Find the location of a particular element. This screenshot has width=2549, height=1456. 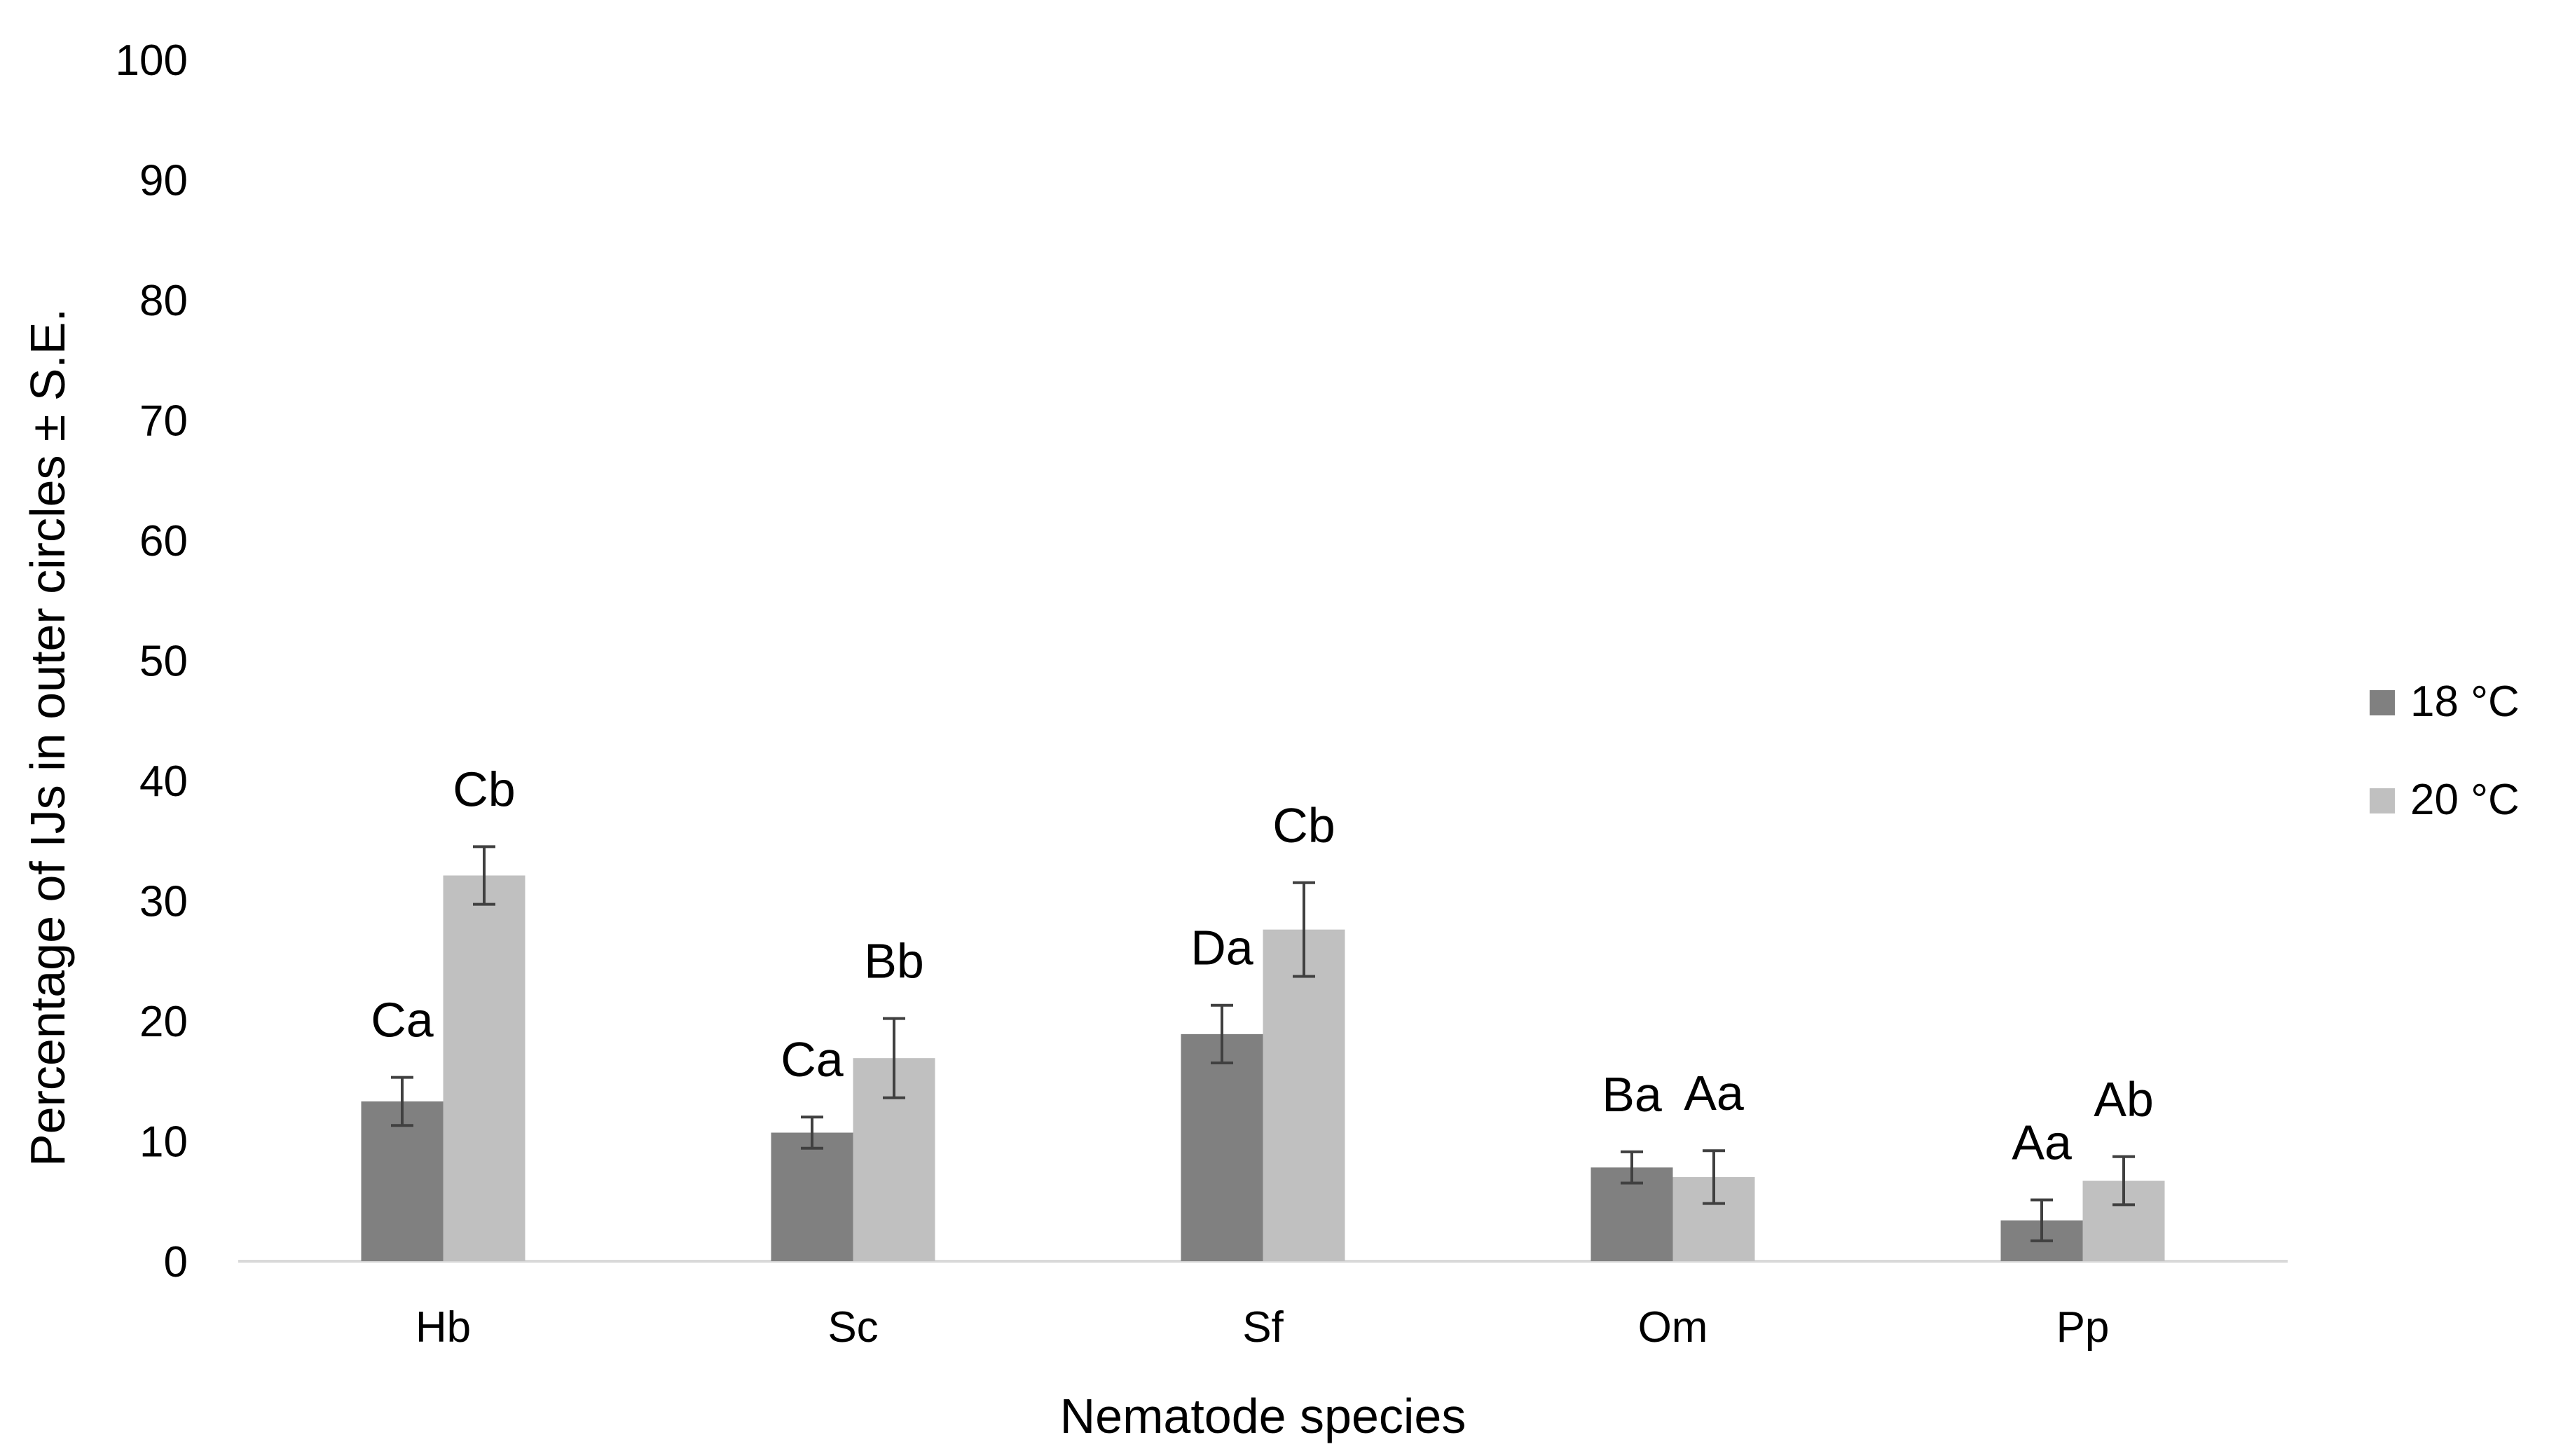

y-axis-ticks: 0 10 20 30 40 50 60 70 80 90 100 is located at coordinates (152, 661).